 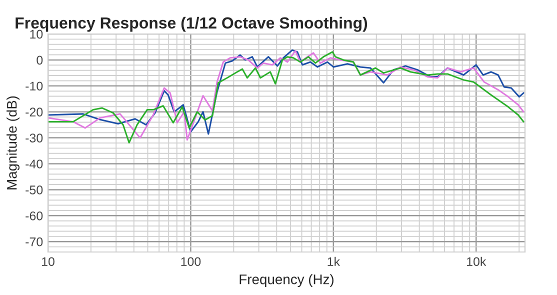 I want to click on y-tick-label: -30, so click(x=34, y=138).